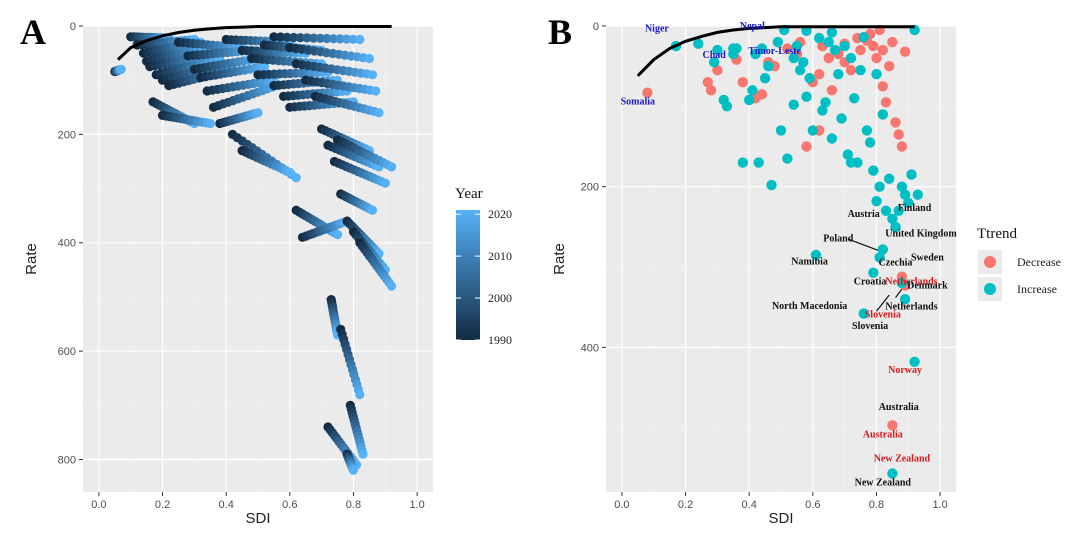 Image resolution: width=1080 pixels, height=535 pixels. I want to click on leader-line, so click(863, 245).